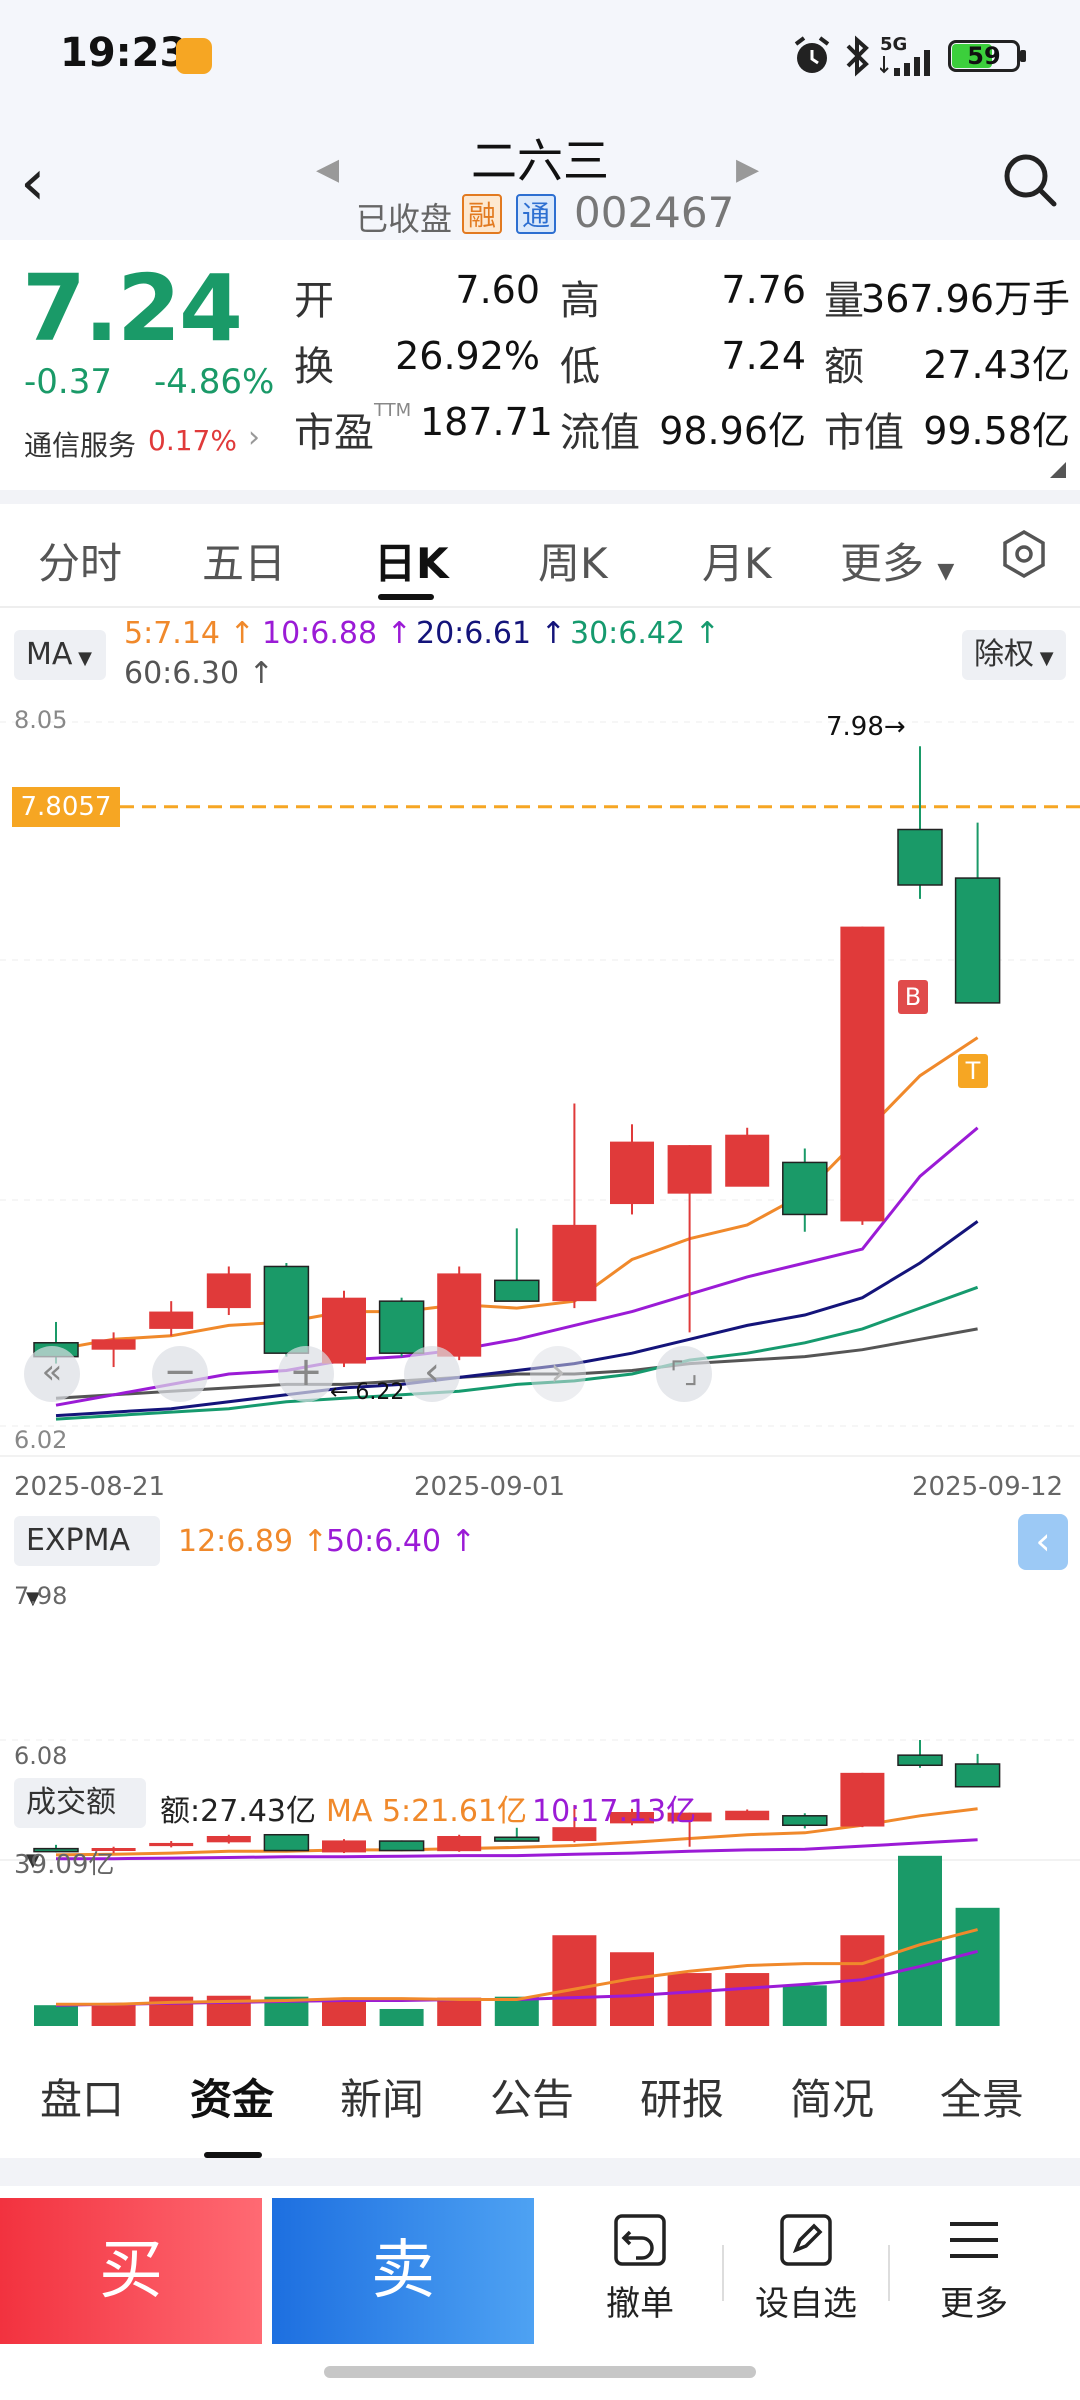 The width and height of the screenshot is (1080, 2400). I want to click on tab-news: 新闻, so click(382, 2099).